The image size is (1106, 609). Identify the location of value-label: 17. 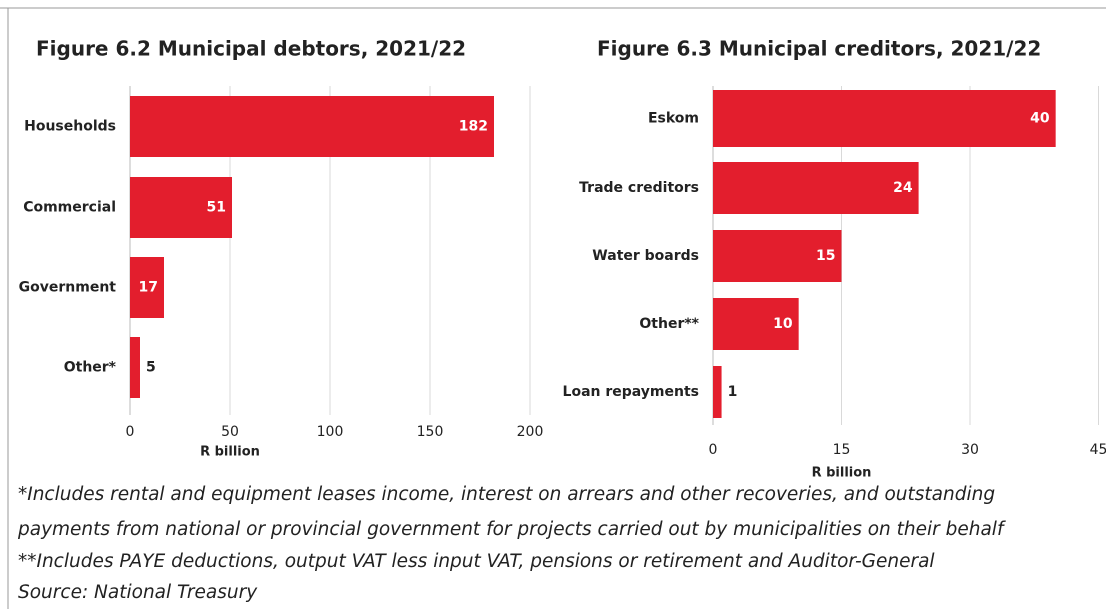
(148, 288).